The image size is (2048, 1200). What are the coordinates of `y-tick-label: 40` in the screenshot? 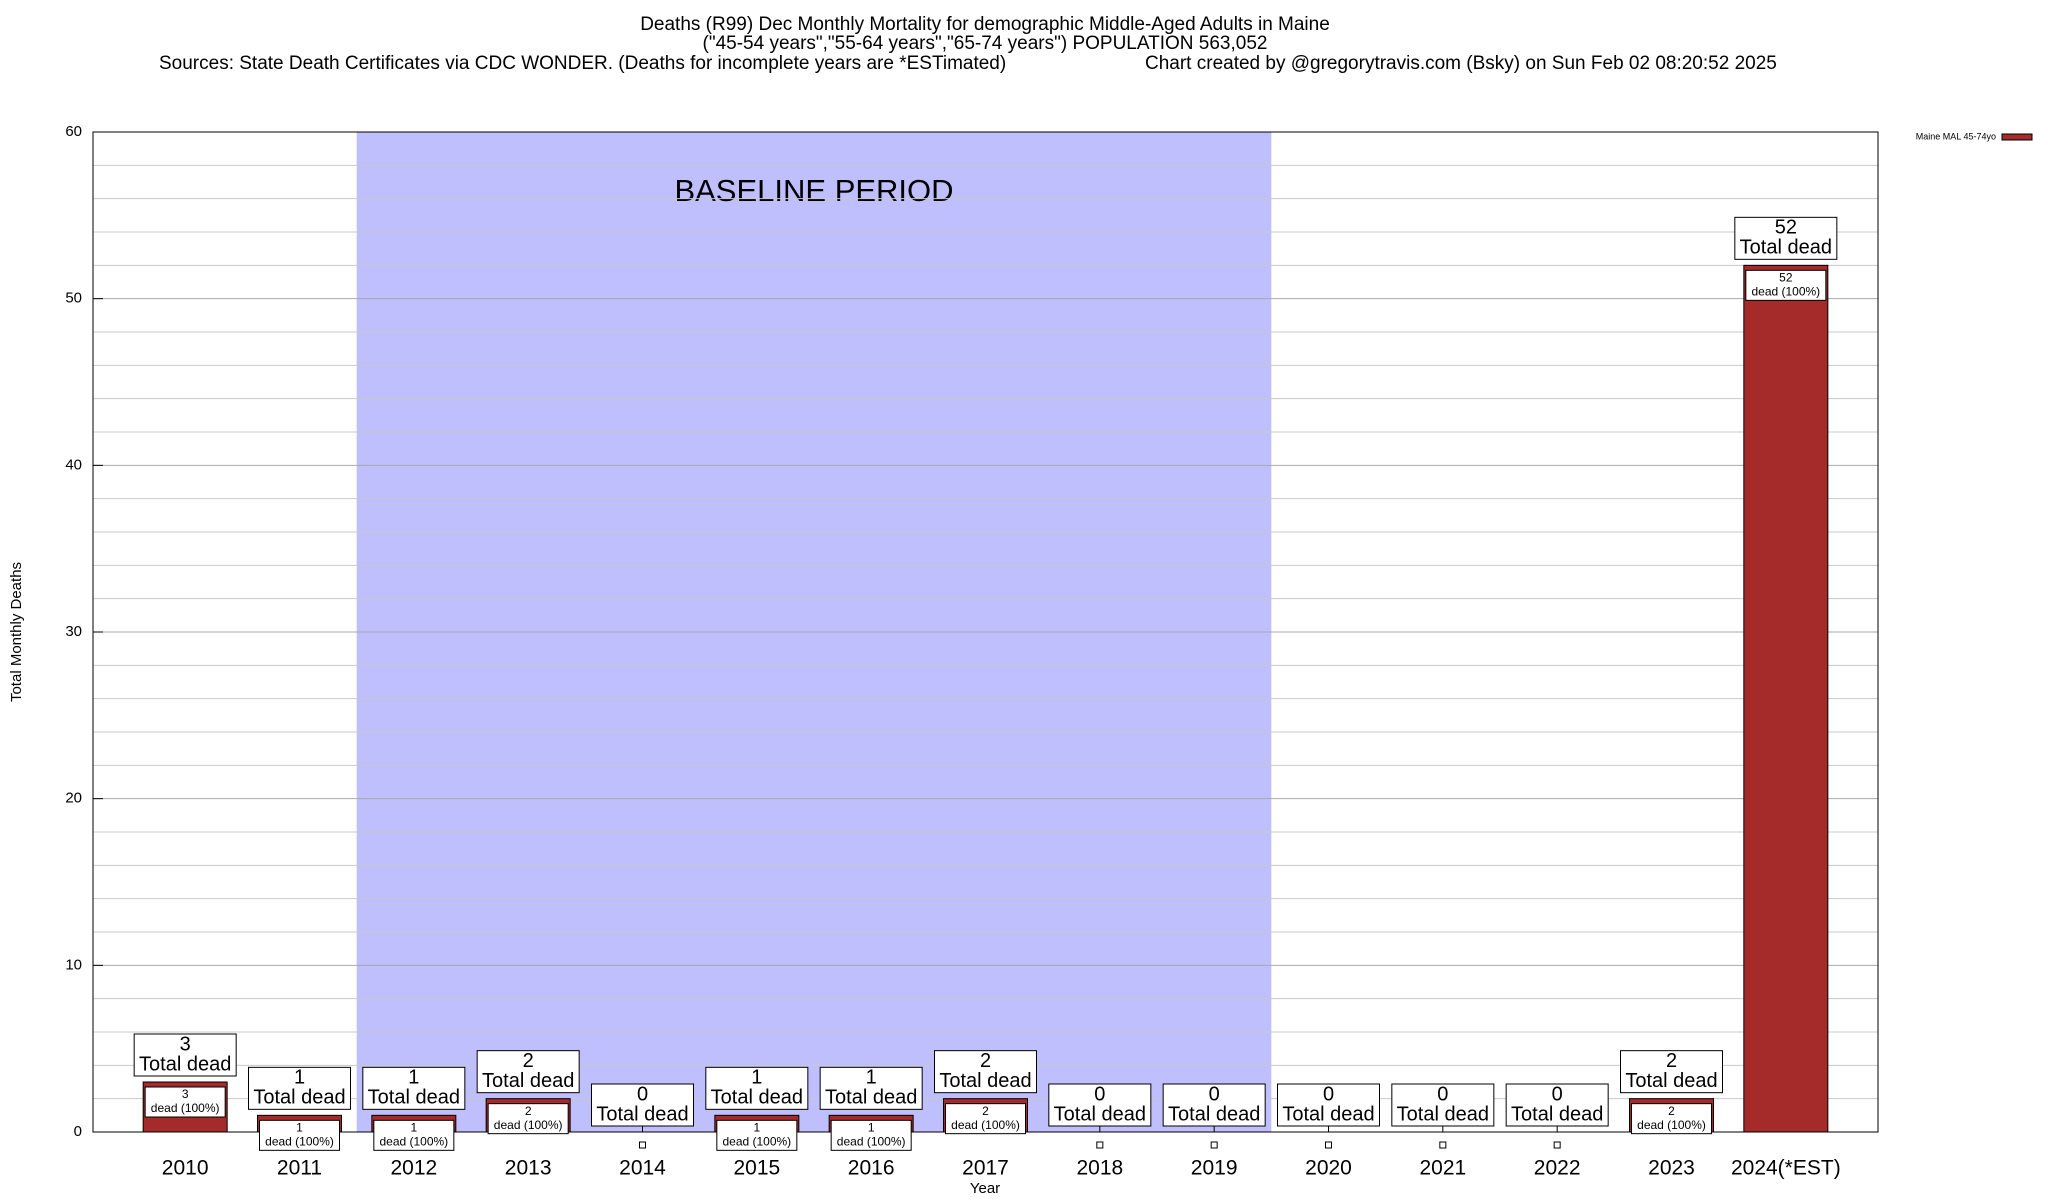 It's located at (73, 464).